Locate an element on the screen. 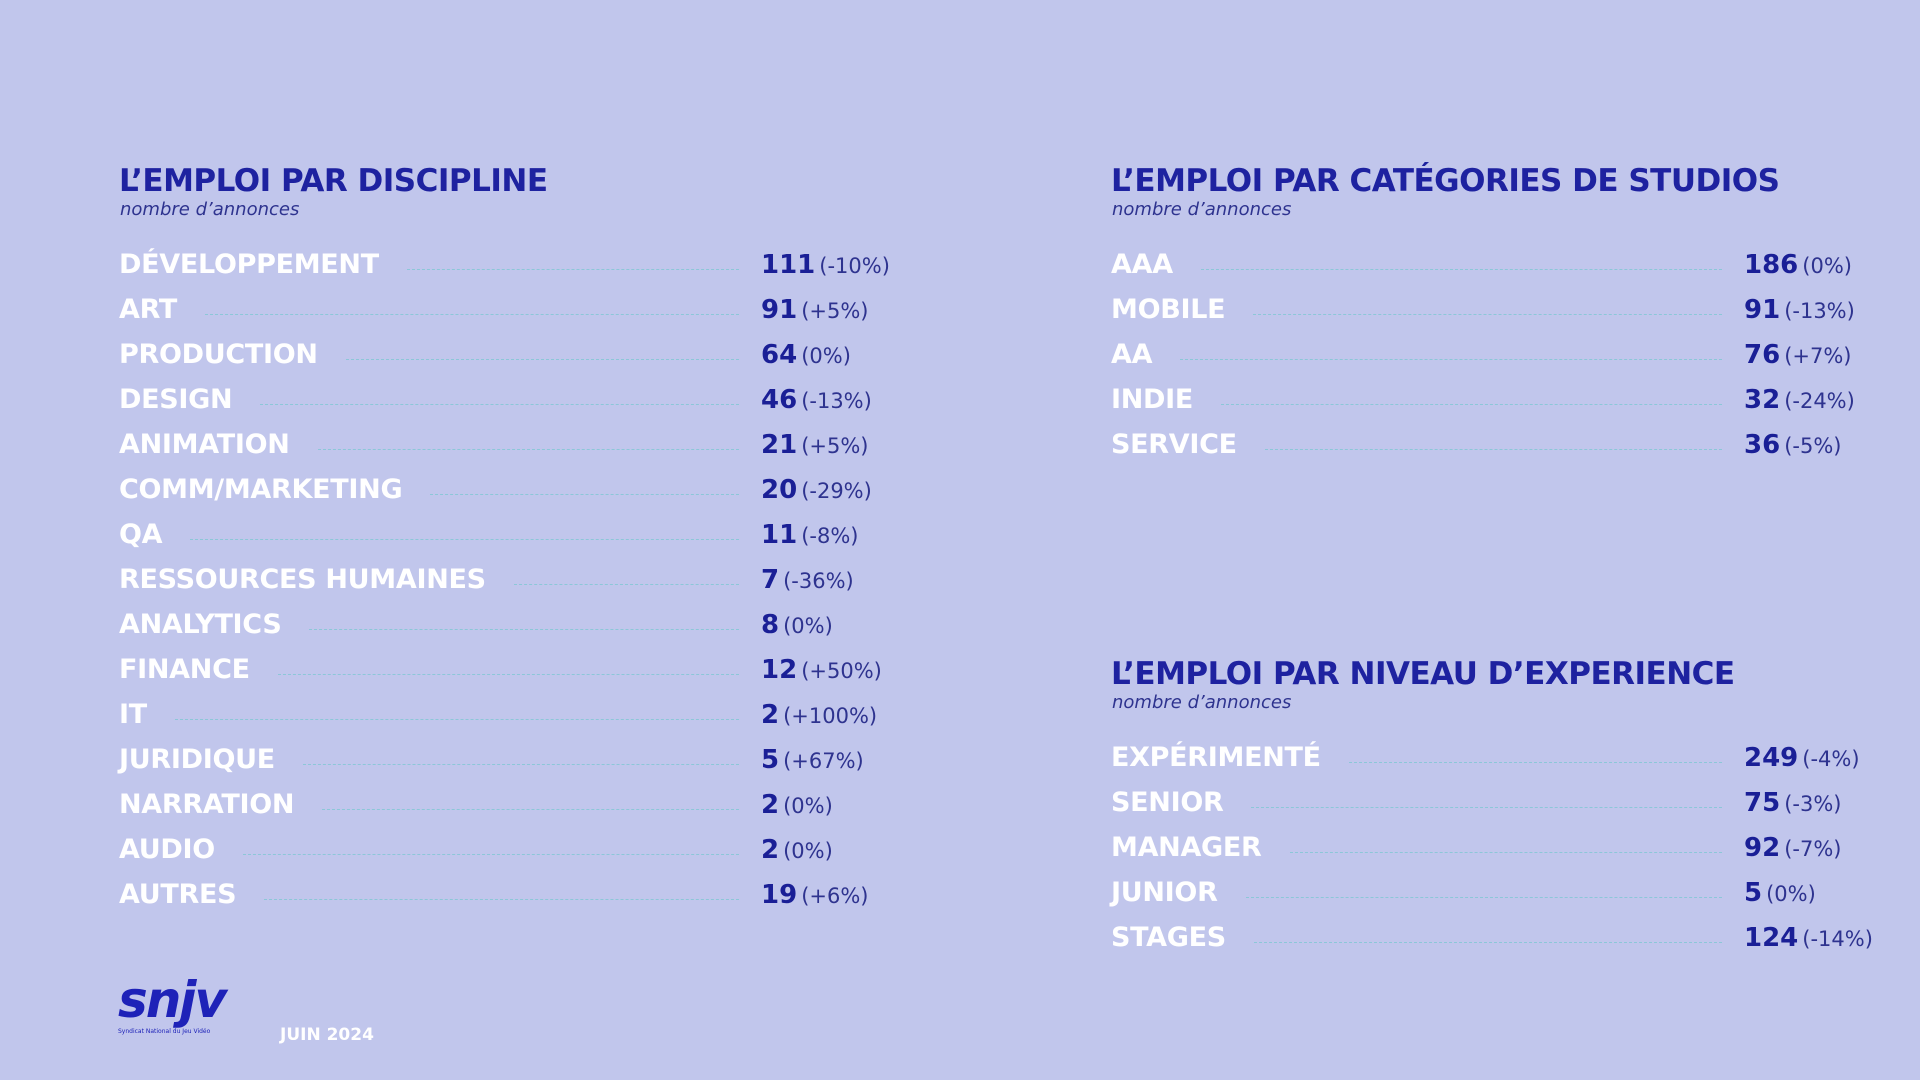  row-value: 36 (-5%) is located at coordinates (1792, 446).